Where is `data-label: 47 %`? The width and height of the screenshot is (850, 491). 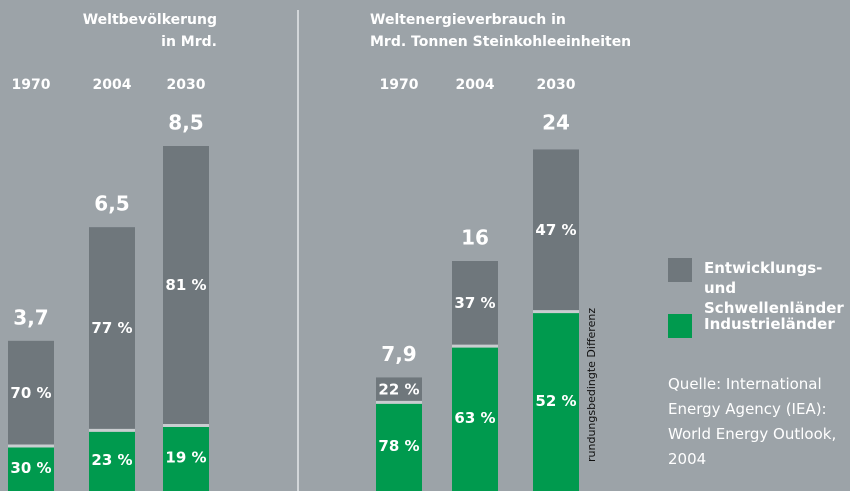 data-label: 47 % is located at coordinates (555, 230).